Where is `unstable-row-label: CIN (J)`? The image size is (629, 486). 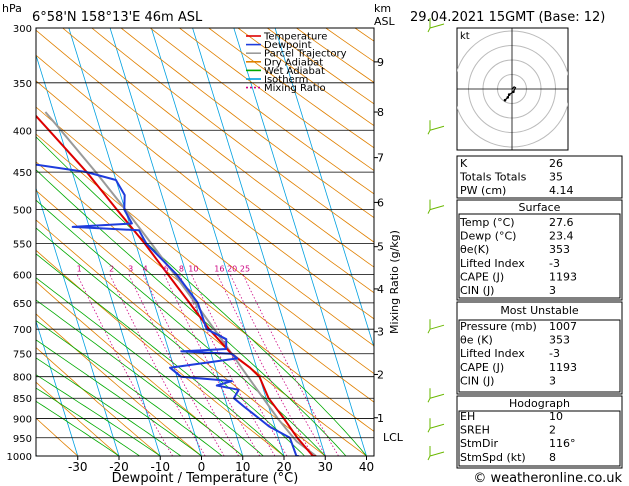 unstable-row-label: CIN (J) is located at coordinates (477, 380).